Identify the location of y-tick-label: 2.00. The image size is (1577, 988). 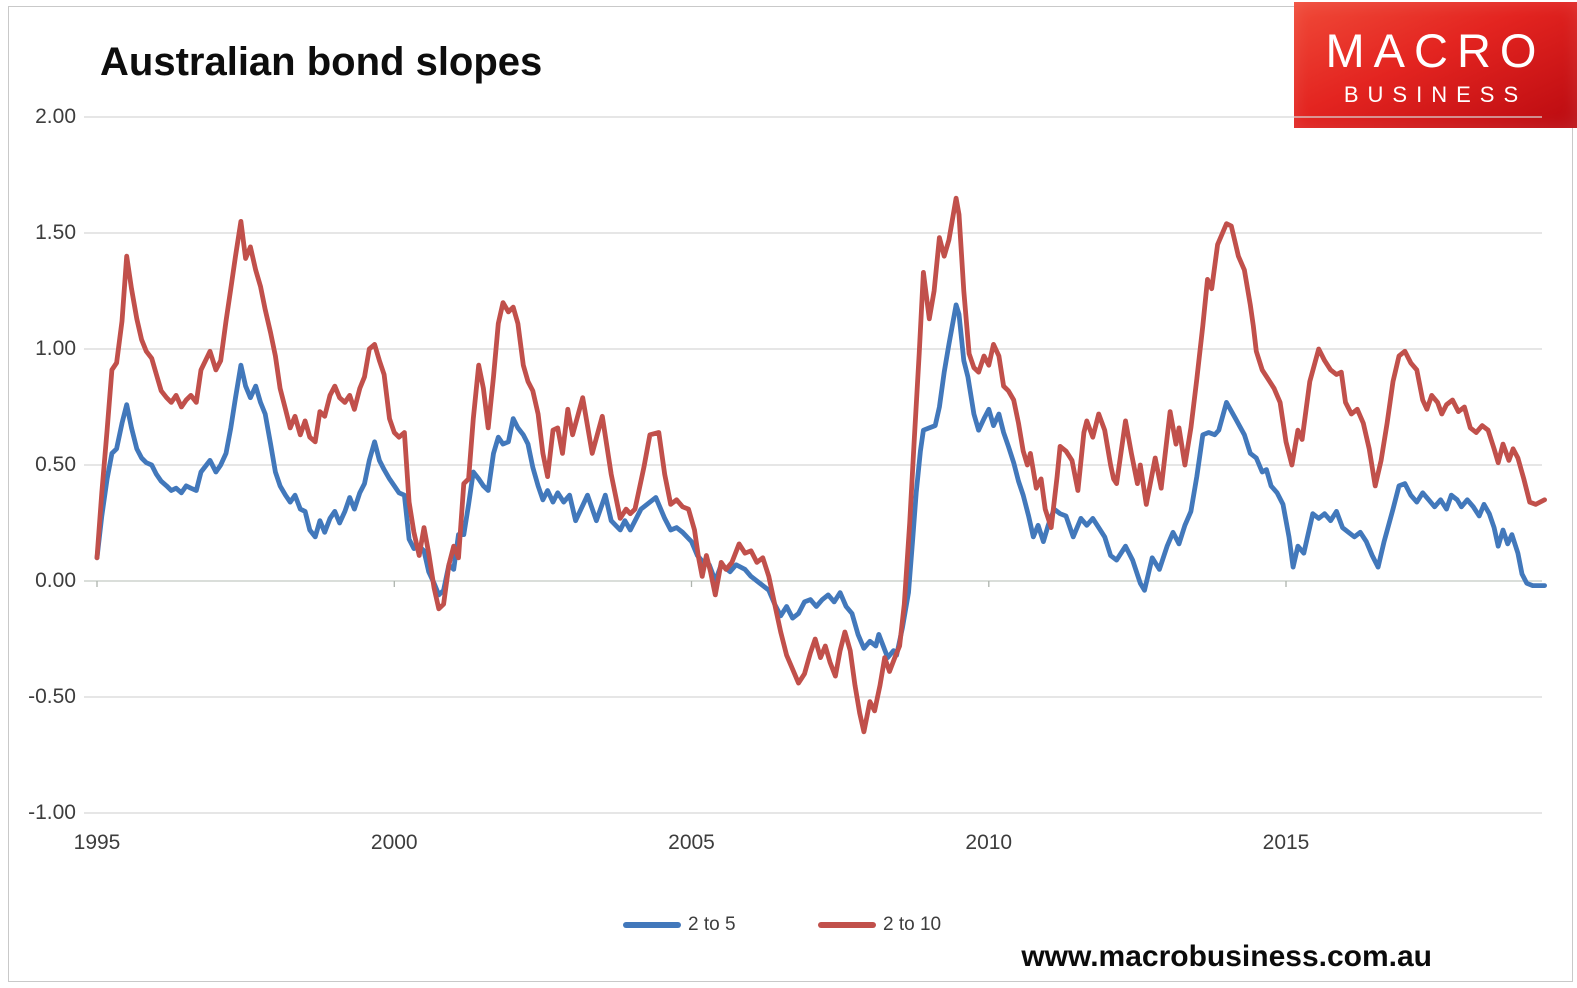
(55, 116).